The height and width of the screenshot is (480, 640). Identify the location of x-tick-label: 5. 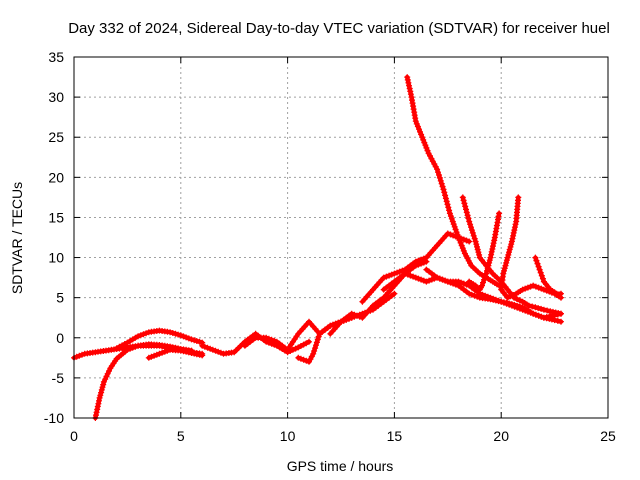
(181, 436).